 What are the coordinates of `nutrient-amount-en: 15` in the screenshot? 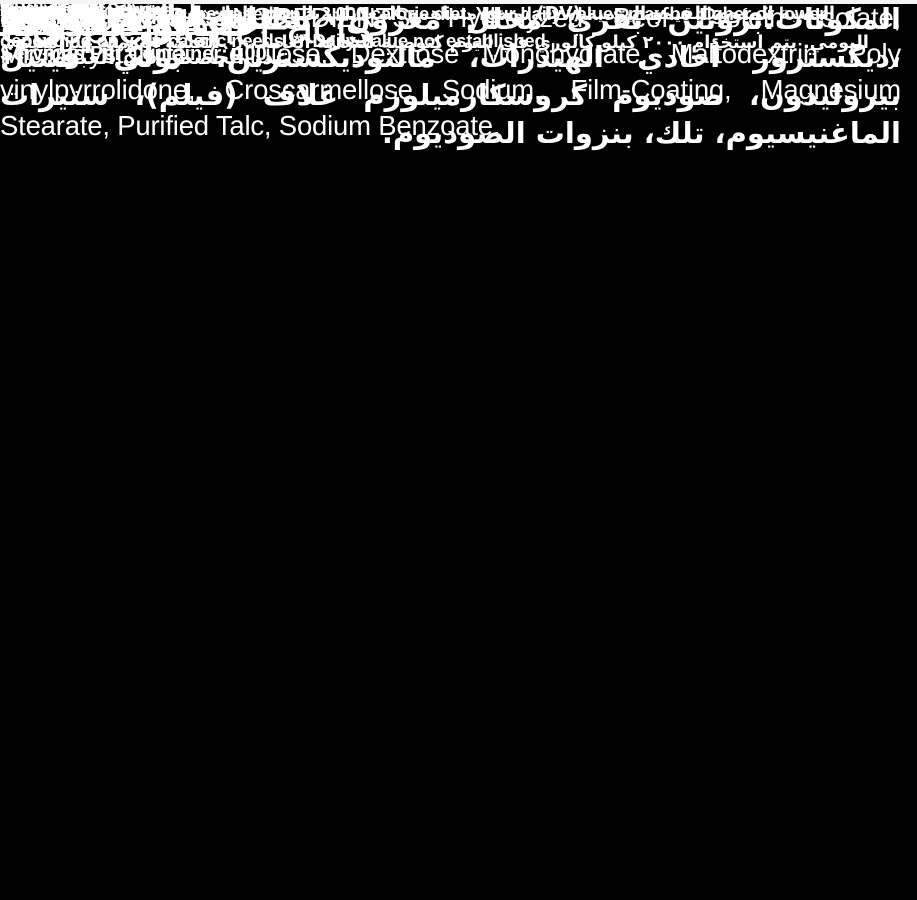 It's located at (88, 11).